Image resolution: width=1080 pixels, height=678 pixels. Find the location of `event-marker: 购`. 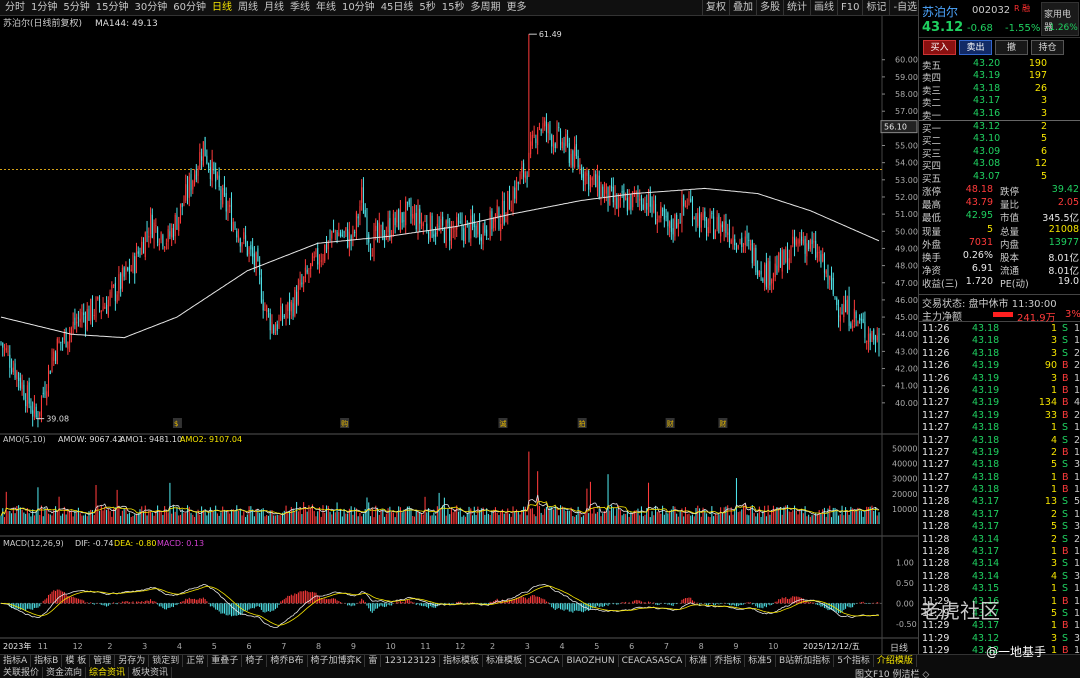

event-marker: 购 is located at coordinates (344, 423).